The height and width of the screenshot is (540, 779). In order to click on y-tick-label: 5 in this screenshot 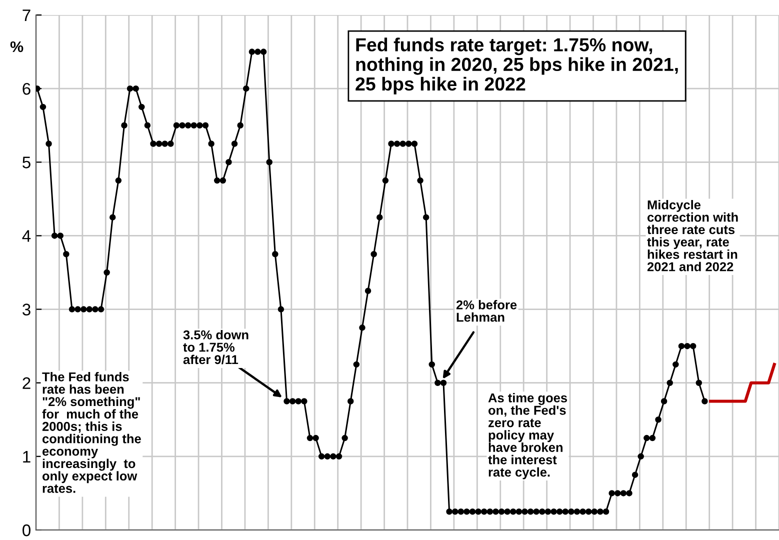, I will do `click(26, 162)`.